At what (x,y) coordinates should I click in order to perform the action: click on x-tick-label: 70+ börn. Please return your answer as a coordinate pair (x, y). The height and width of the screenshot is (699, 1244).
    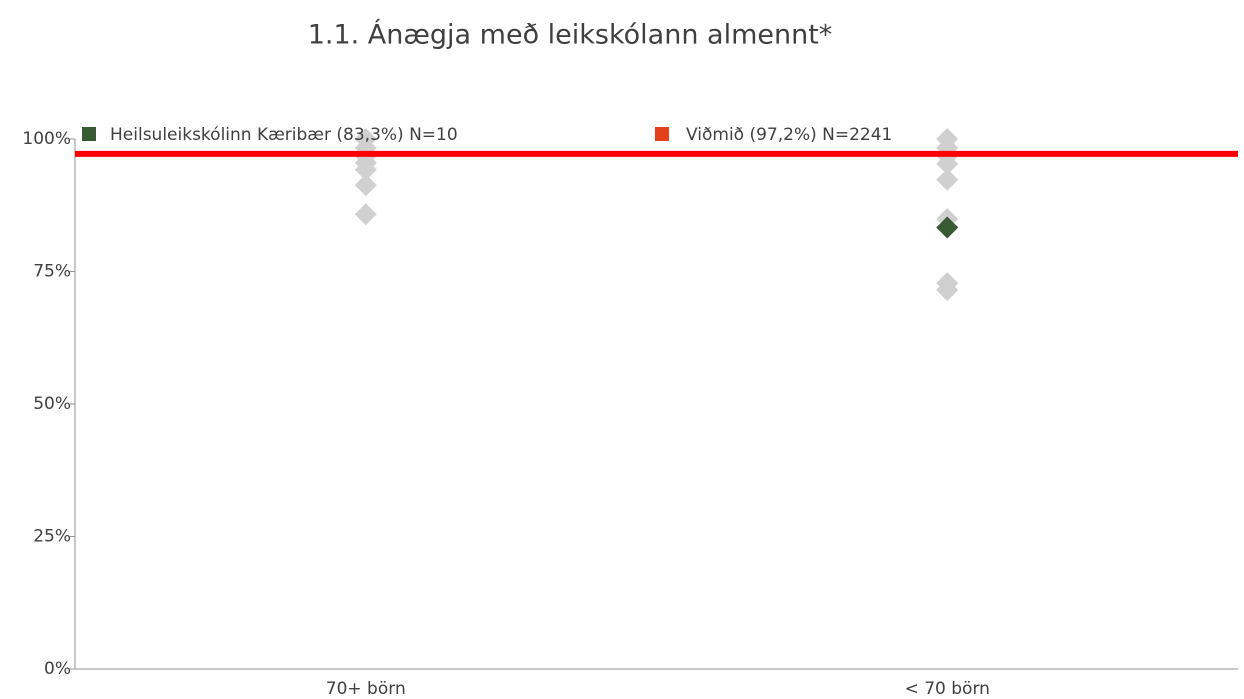
    Looking at the image, I should click on (366, 689).